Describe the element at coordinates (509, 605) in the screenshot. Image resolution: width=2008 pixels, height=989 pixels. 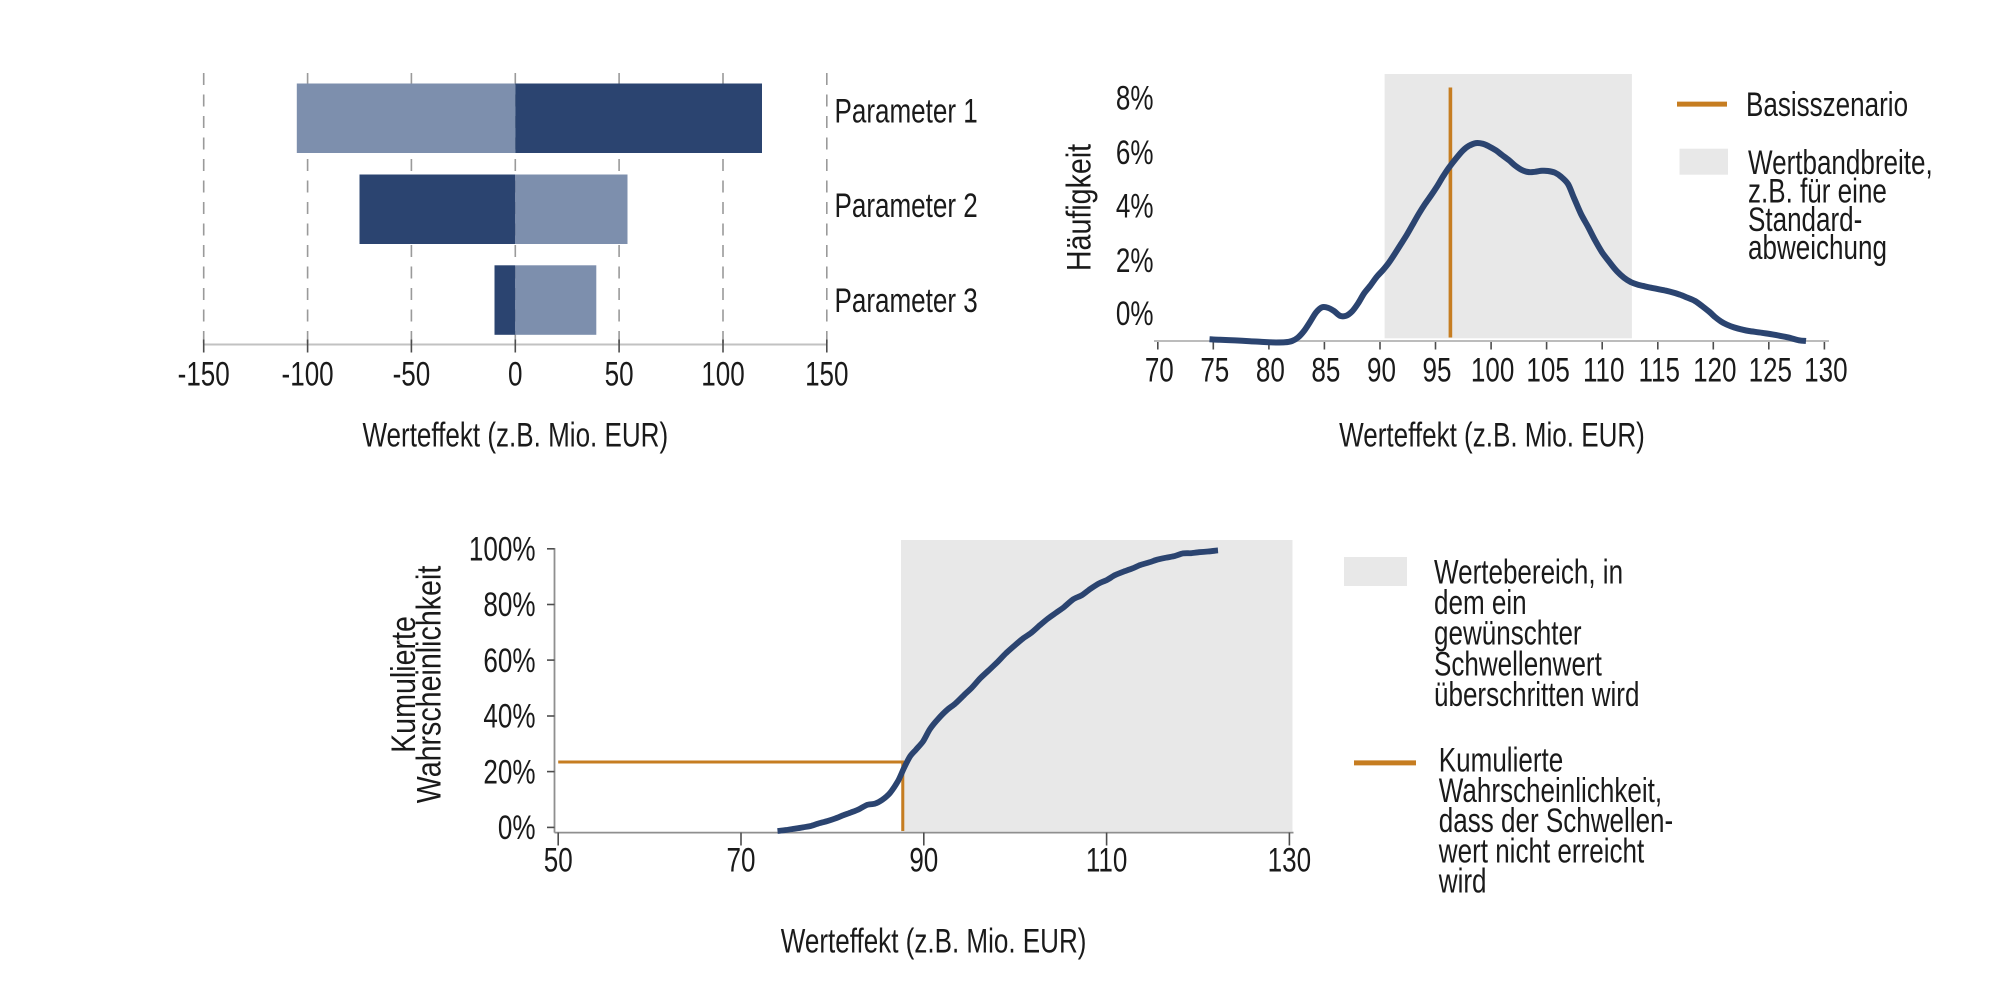
I see `svg-text: 80%` at that location.